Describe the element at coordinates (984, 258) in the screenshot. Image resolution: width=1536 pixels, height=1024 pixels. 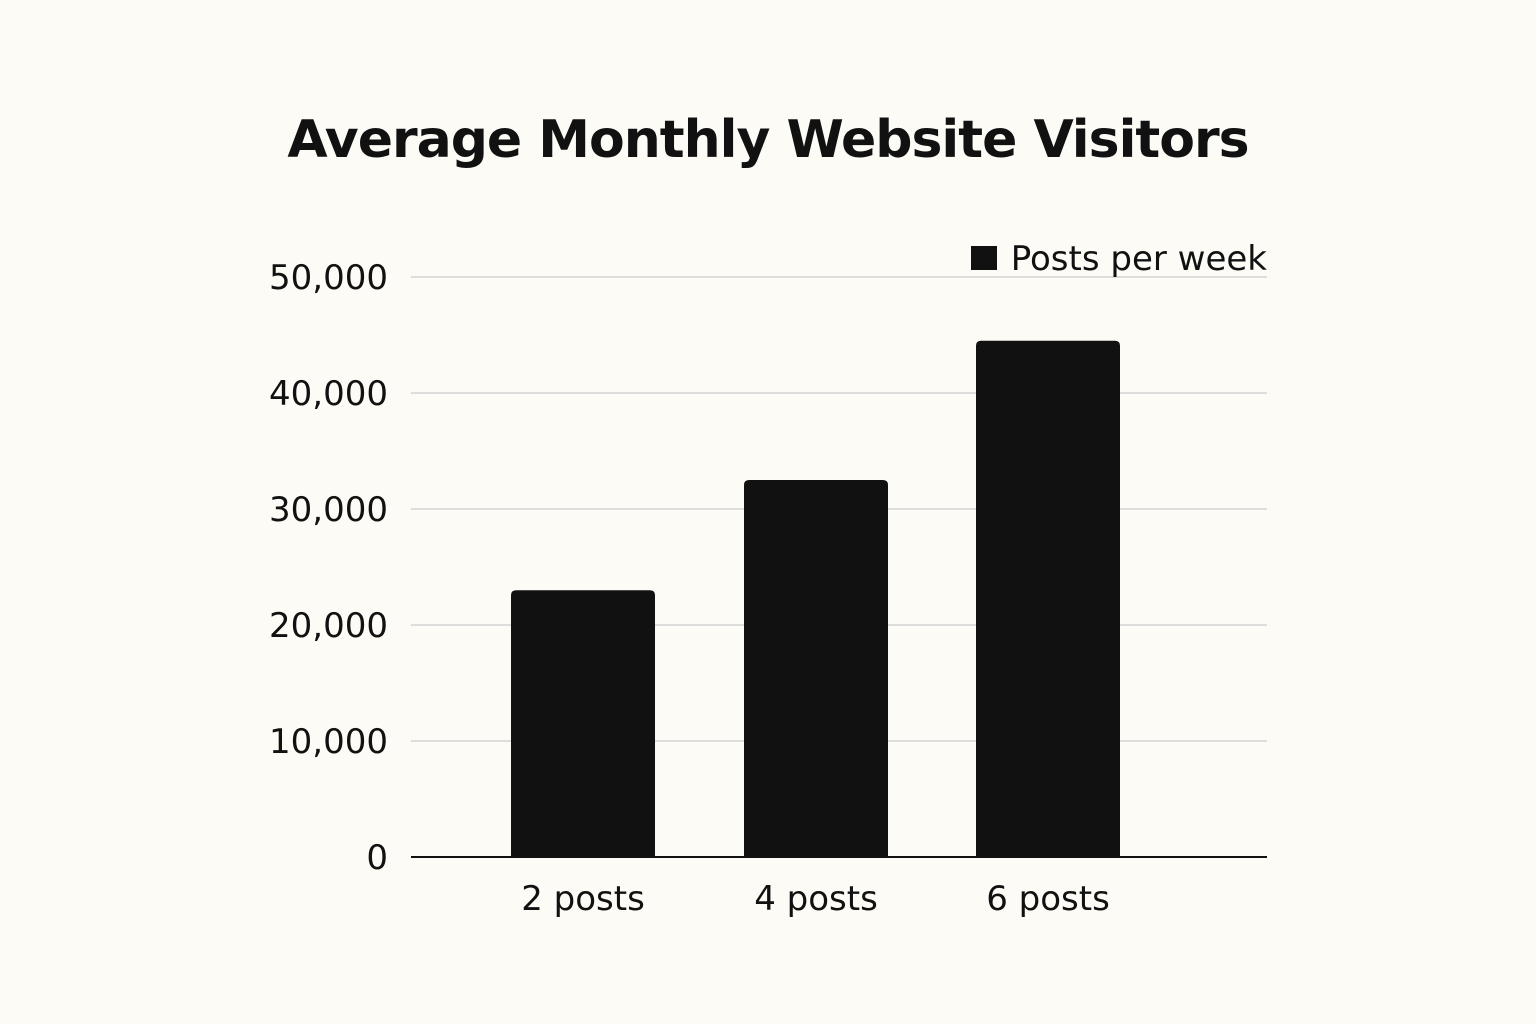
I see `legend-swatch` at that location.